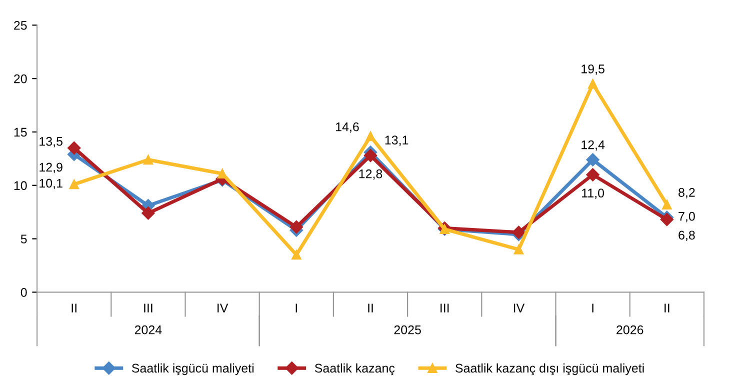 The image size is (741, 387). I want to click on data-label: 11,0, so click(593, 193).